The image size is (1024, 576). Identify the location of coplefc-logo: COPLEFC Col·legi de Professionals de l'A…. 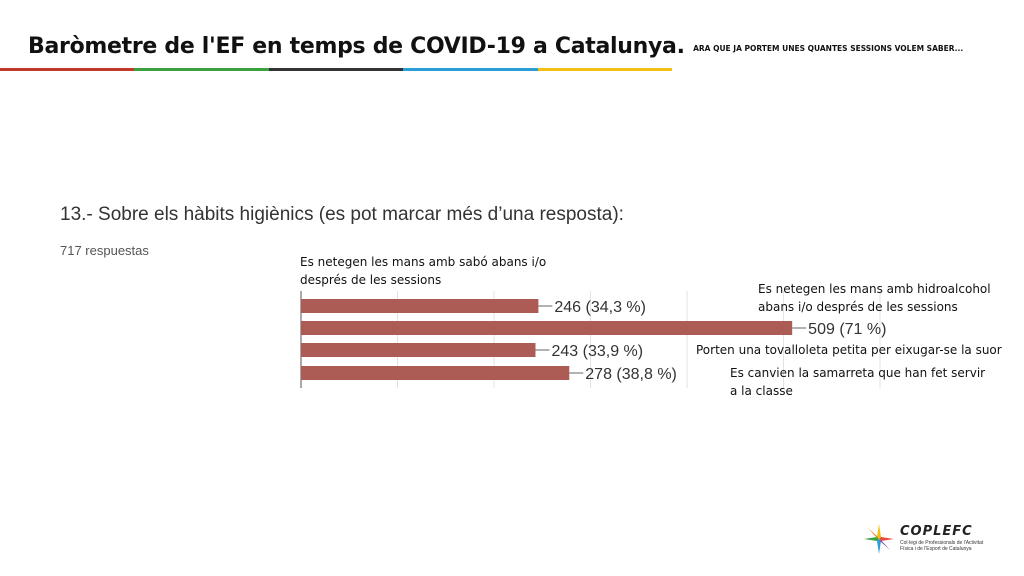
(935, 540).